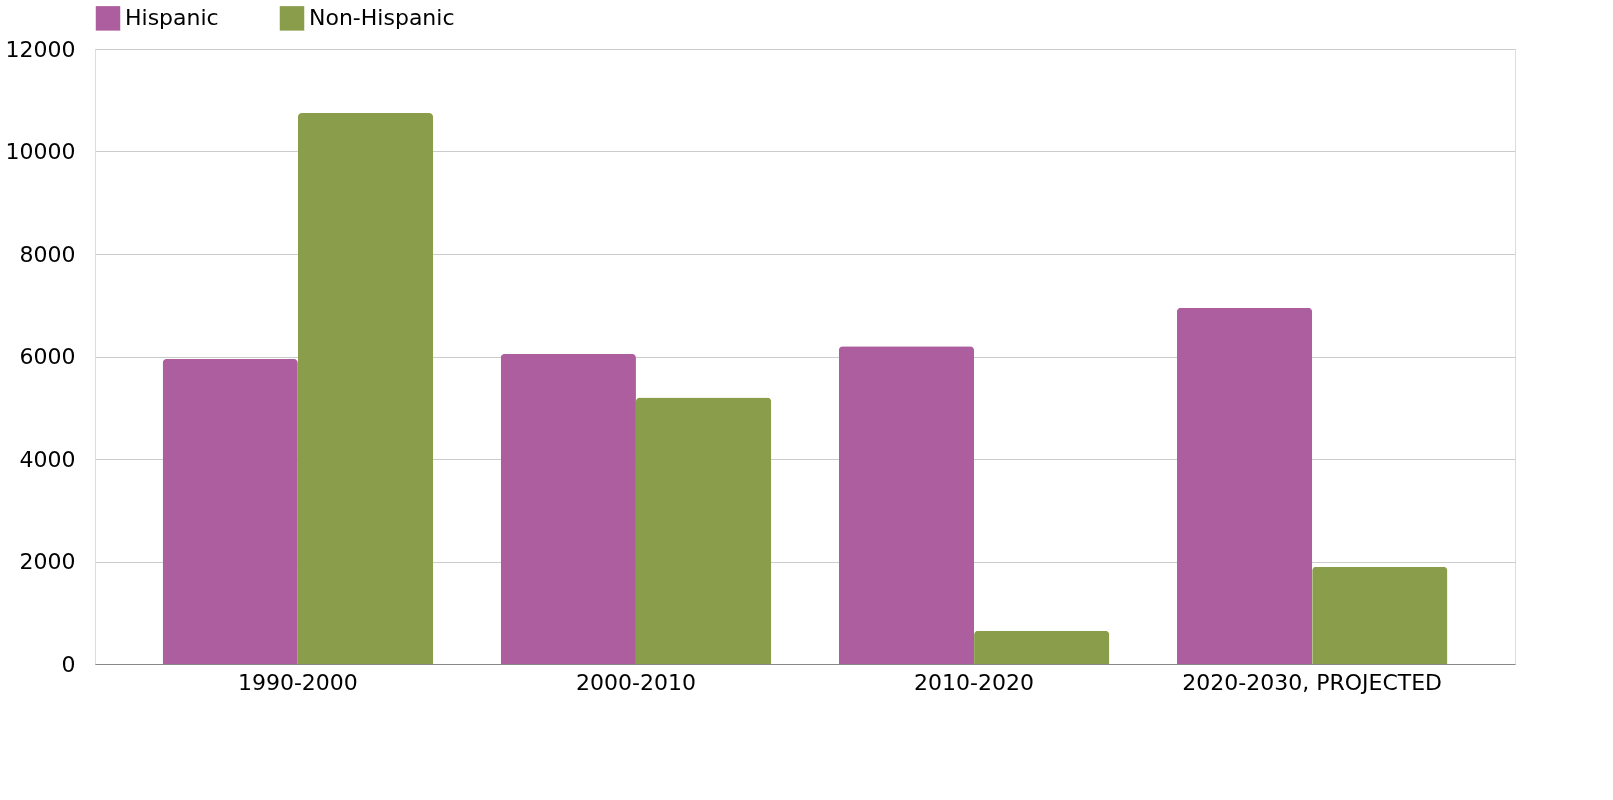  I want to click on y-tick-label: 4000, so click(47, 459).